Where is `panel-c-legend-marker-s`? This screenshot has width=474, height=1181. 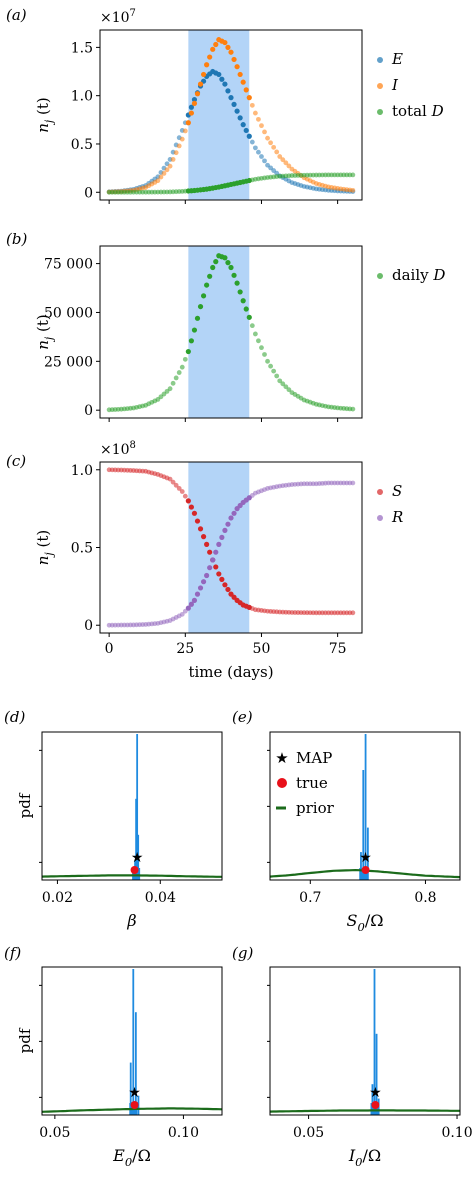
panel-c-legend-marker-s is located at coordinates (380, 492).